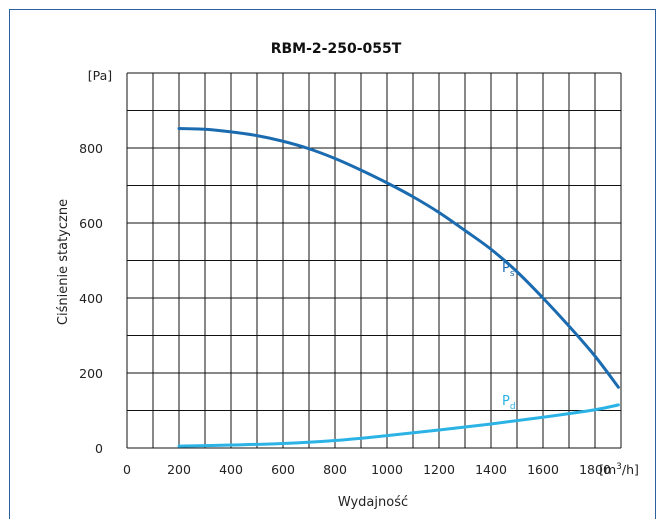 This screenshot has height=519, width=663. Describe the element at coordinates (283, 469) in the screenshot. I see `x-tick-label: 600` at that location.